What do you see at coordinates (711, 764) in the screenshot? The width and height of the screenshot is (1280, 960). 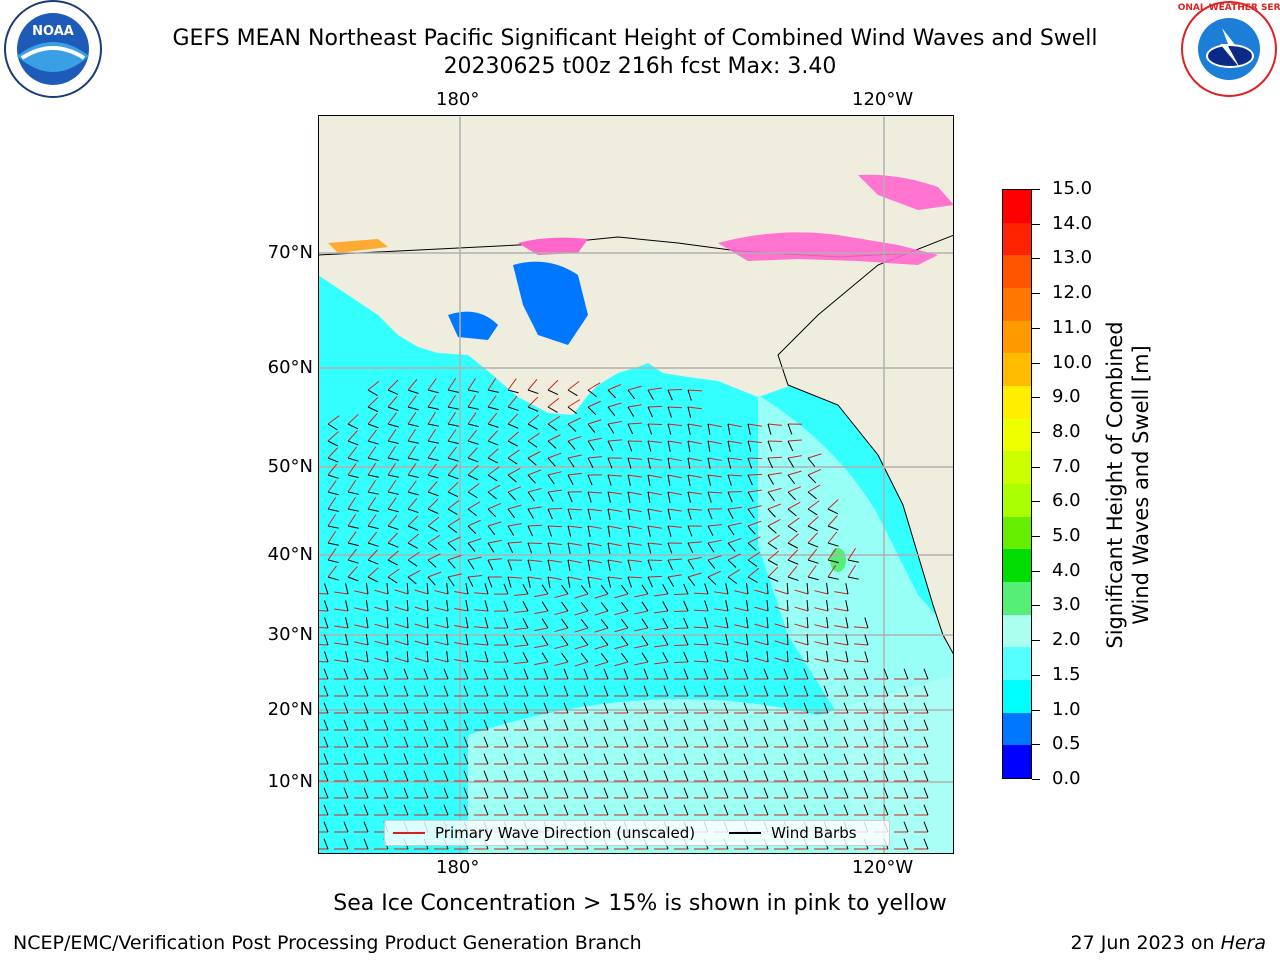 I see `ocean-light-region-south` at bounding box center [711, 764].